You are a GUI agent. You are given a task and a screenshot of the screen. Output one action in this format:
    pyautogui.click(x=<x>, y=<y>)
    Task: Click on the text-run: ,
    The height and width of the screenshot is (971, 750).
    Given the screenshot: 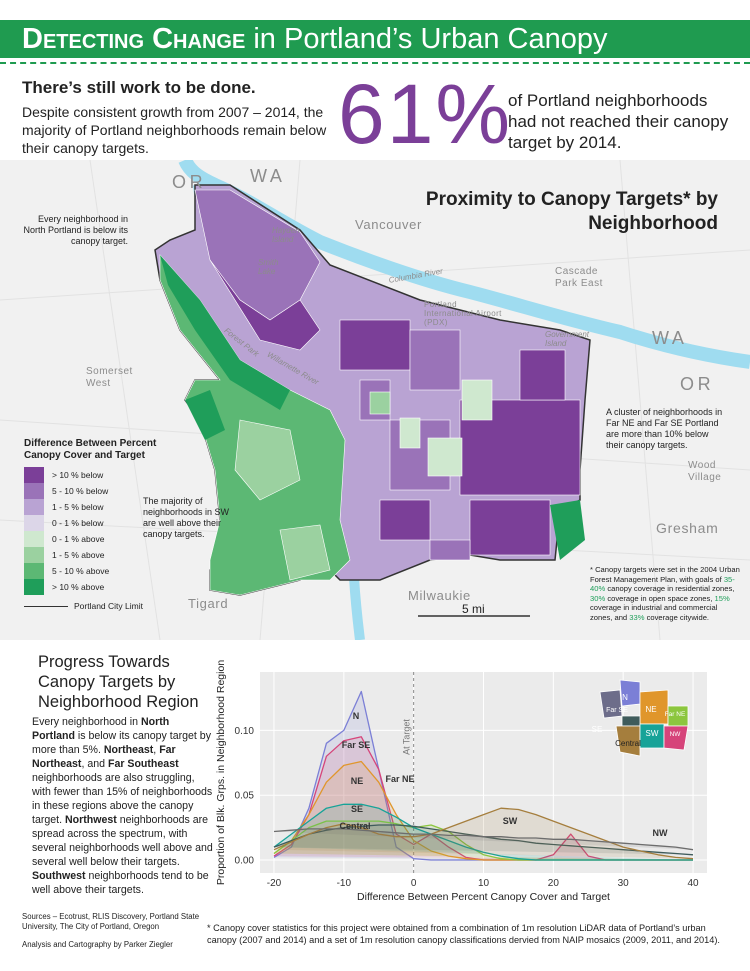 What is the action you would take?
    pyautogui.click(x=156, y=750)
    